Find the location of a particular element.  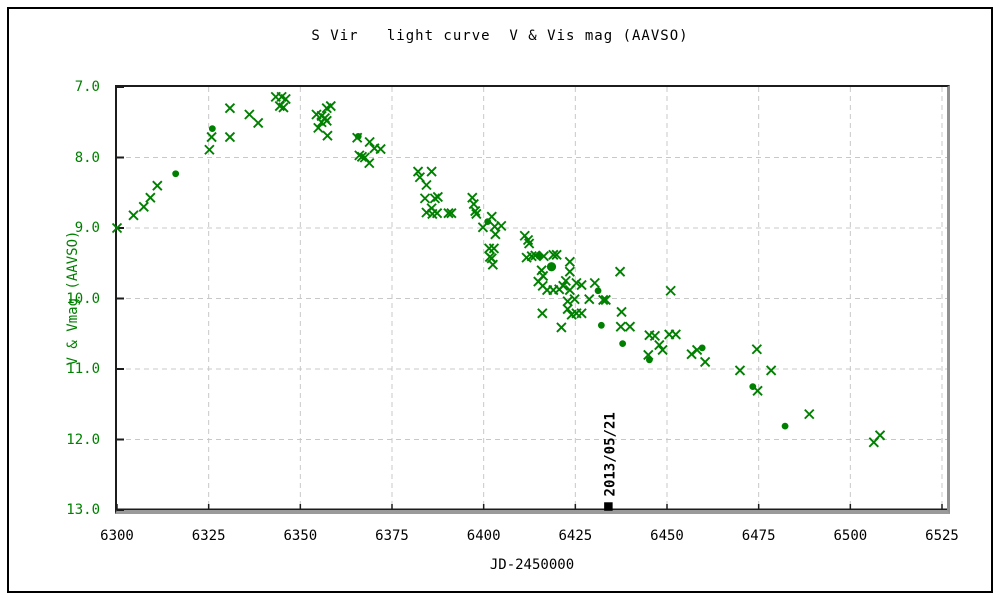

y-tick-label: 13.0 is located at coordinates (83, 510).